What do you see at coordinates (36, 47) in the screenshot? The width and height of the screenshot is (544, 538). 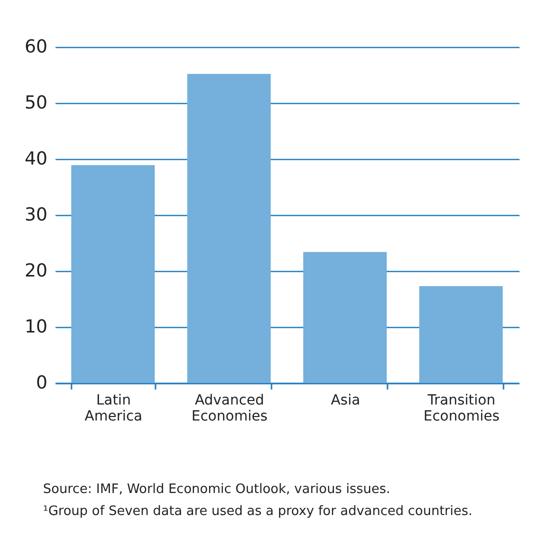 I see `y-tick-label: 60` at bounding box center [36, 47].